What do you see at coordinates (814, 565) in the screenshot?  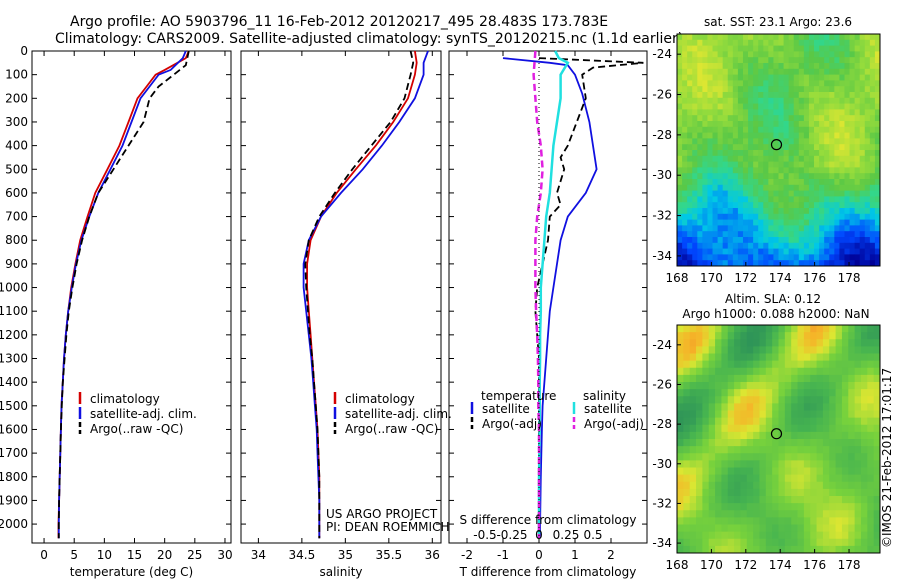 I see `x-tick-label: 176` at bounding box center [814, 565].